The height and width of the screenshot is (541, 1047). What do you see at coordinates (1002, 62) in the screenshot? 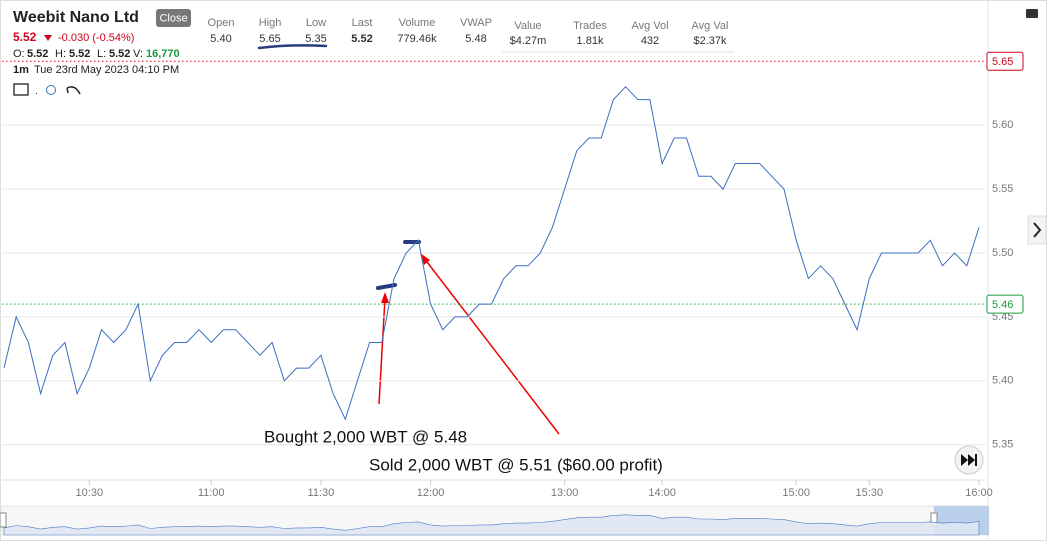
I see `price-badge-label: 5.65` at bounding box center [1002, 62].